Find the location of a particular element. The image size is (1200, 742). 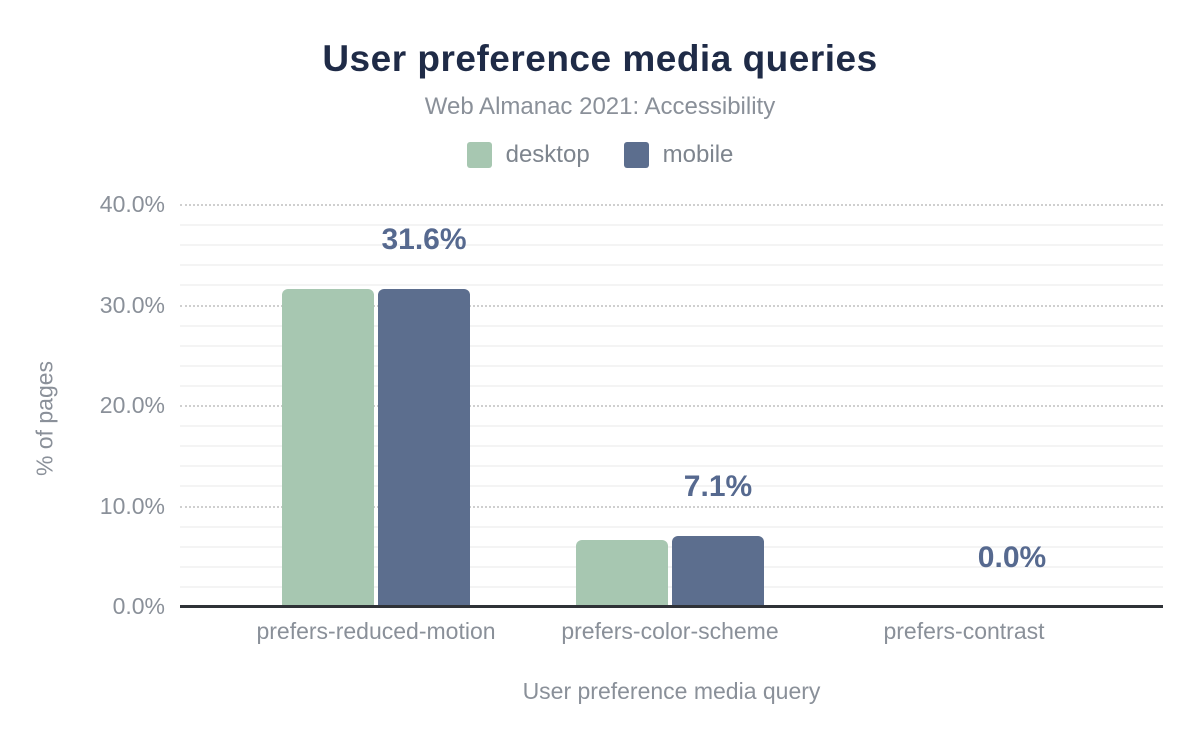

y-tick-40.0%: 40.0% is located at coordinates (132, 204).